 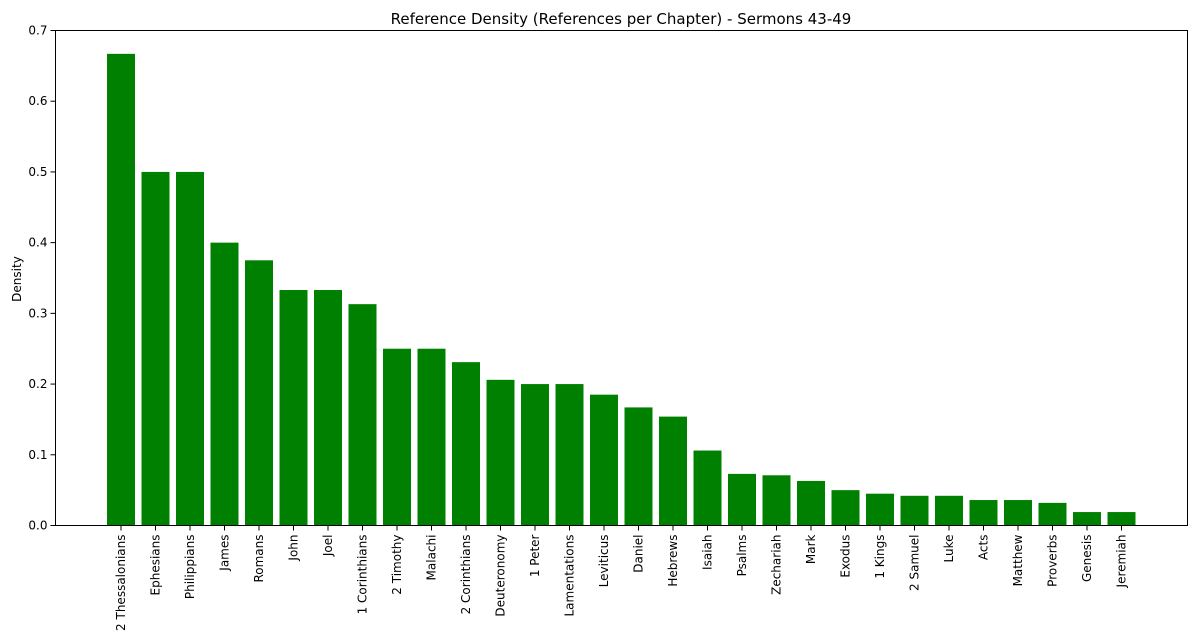 What do you see at coordinates (742, 556) in the screenshot?
I see `x-tick-label: Psalms` at bounding box center [742, 556].